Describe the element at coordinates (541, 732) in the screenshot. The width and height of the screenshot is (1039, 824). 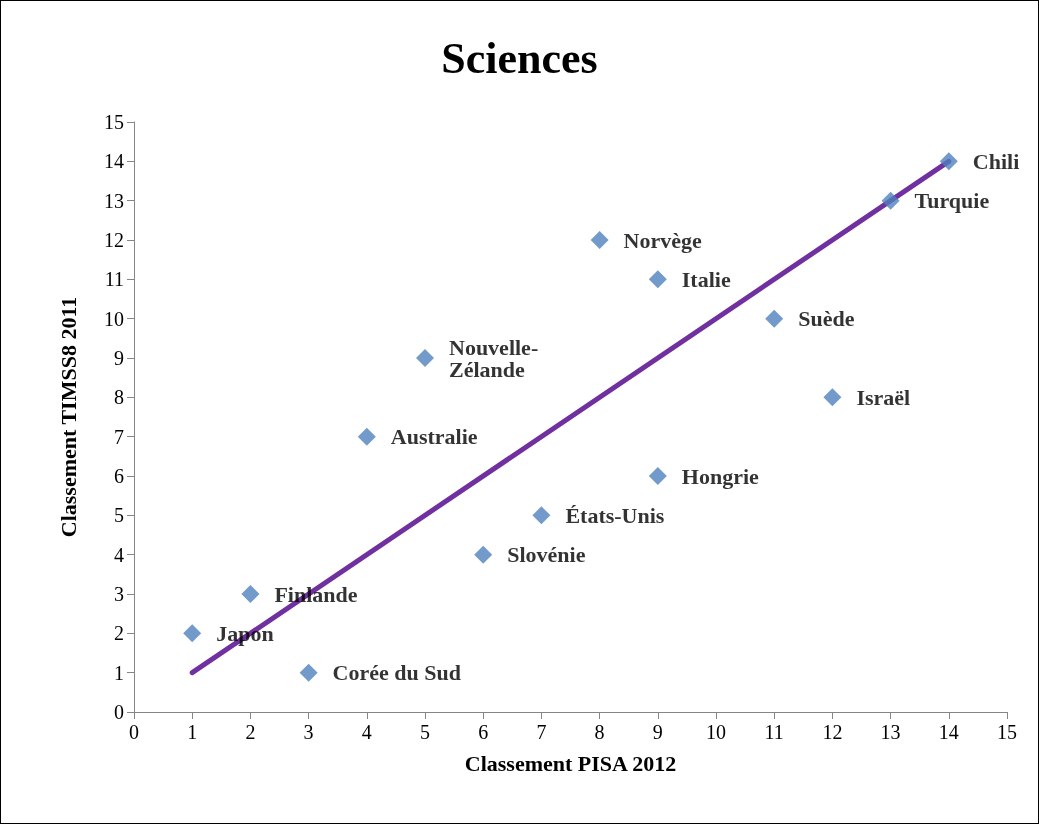
I see `x-tick-label: 7` at that location.